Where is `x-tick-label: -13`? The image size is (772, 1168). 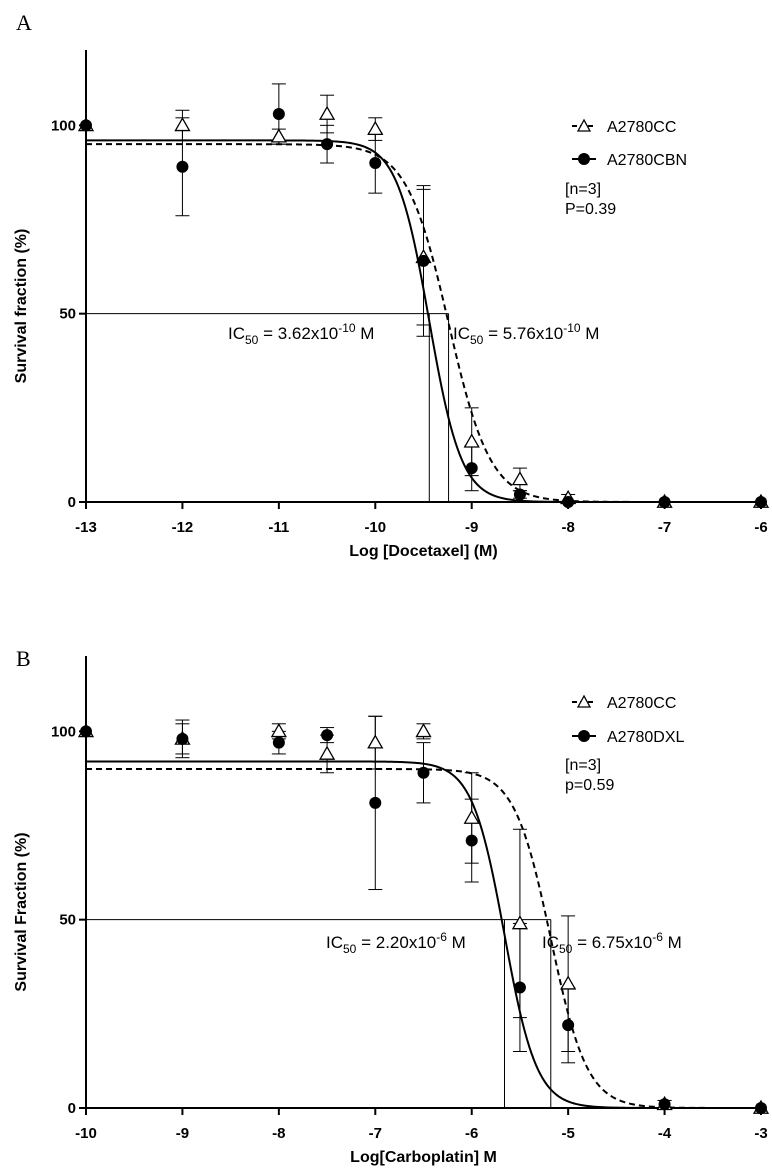
x-tick-label: -13 is located at coordinates (86, 527).